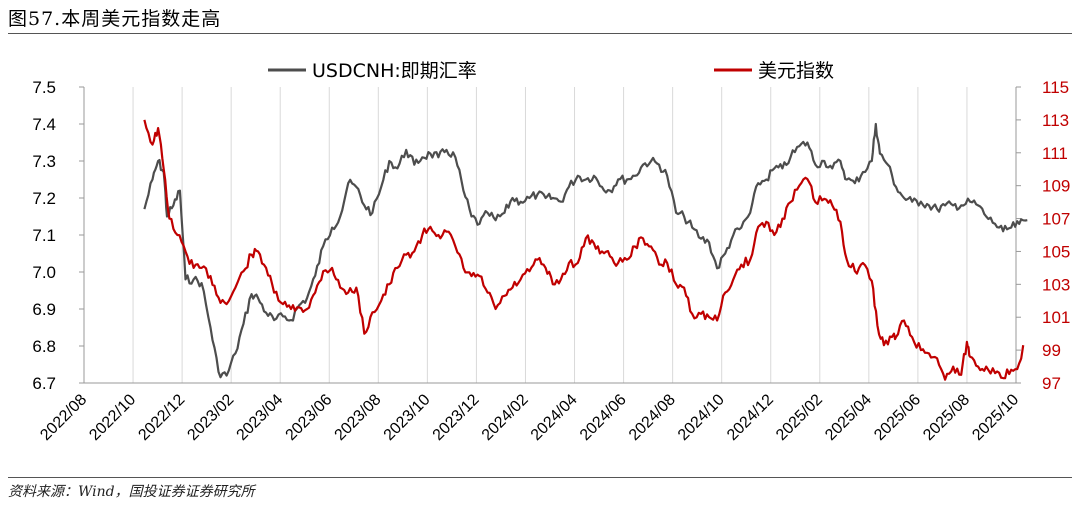 The image size is (1080, 506). What do you see at coordinates (897, 417) in the screenshot?
I see `x-tick-label: 2025/06` at bounding box center [897, 417].